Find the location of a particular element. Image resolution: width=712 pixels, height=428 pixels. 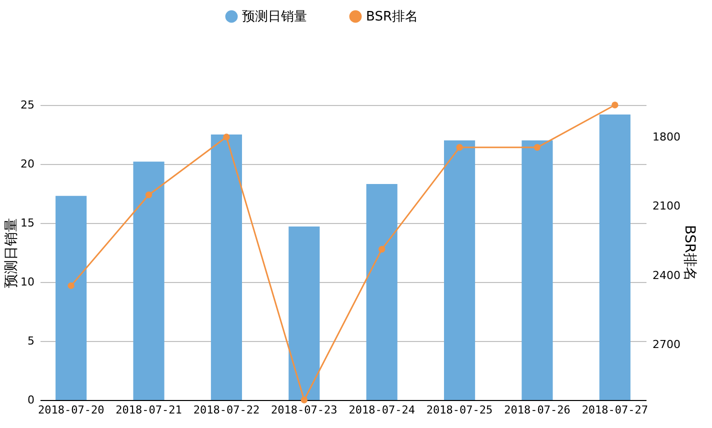

x-tick-label: 2018-07-27 is located at coordinates (615, 410).